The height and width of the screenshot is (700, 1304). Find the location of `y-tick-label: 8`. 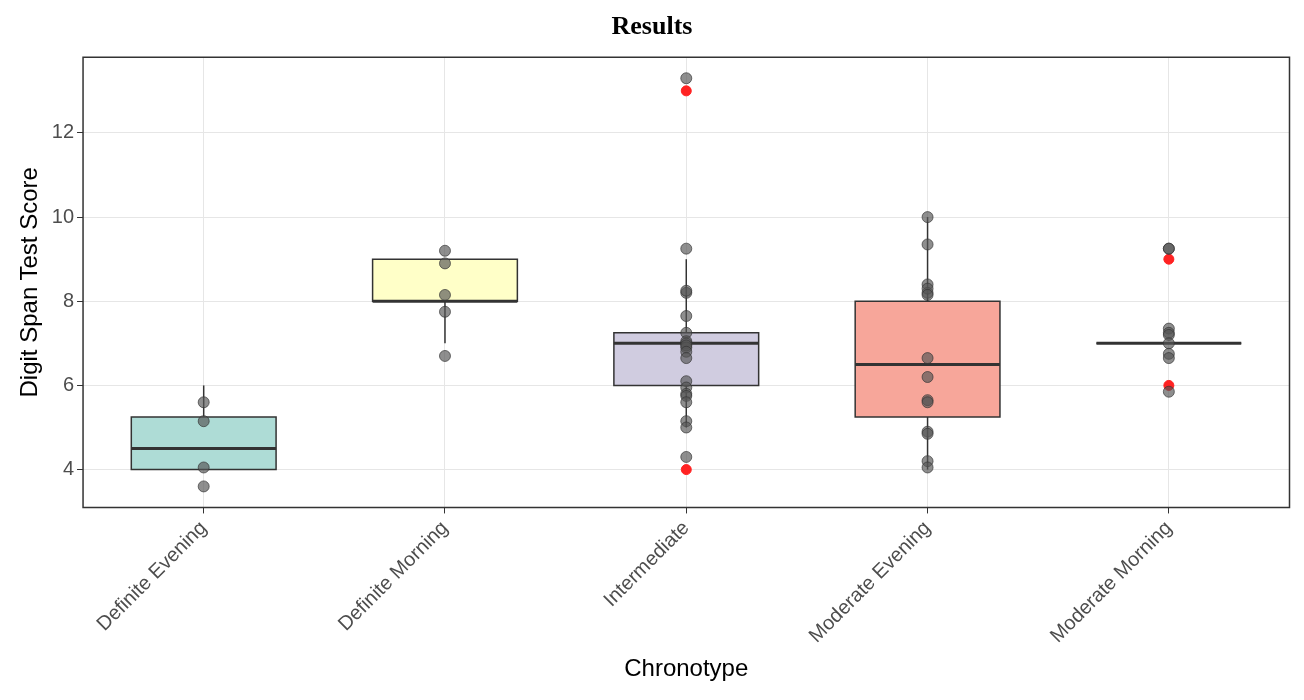

y-tick-label: 8 is located at coordinates (68, 299).